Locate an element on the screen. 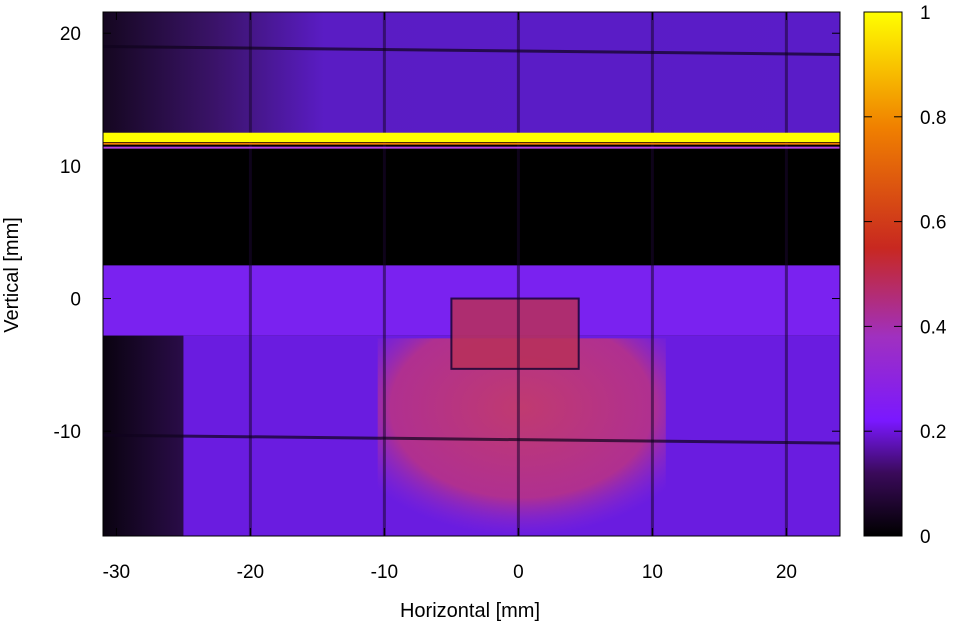 The width and height of the screenshot is (953, 625). x-tick-label-0: 0 is located at coordinates (518, 572).